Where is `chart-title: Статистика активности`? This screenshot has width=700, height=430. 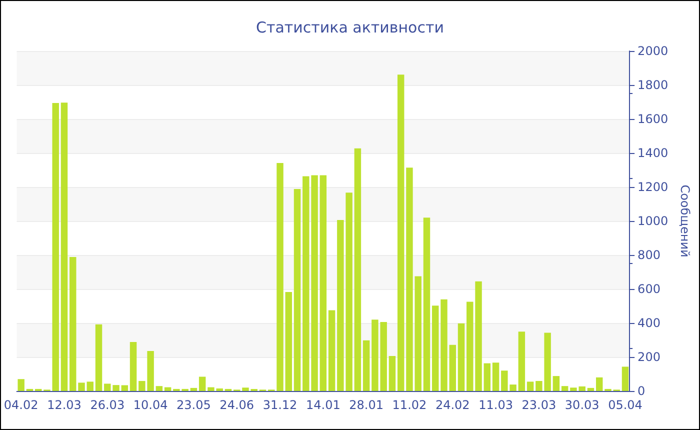 chart-title: Статистика активности is located at coordinates (350, 27).